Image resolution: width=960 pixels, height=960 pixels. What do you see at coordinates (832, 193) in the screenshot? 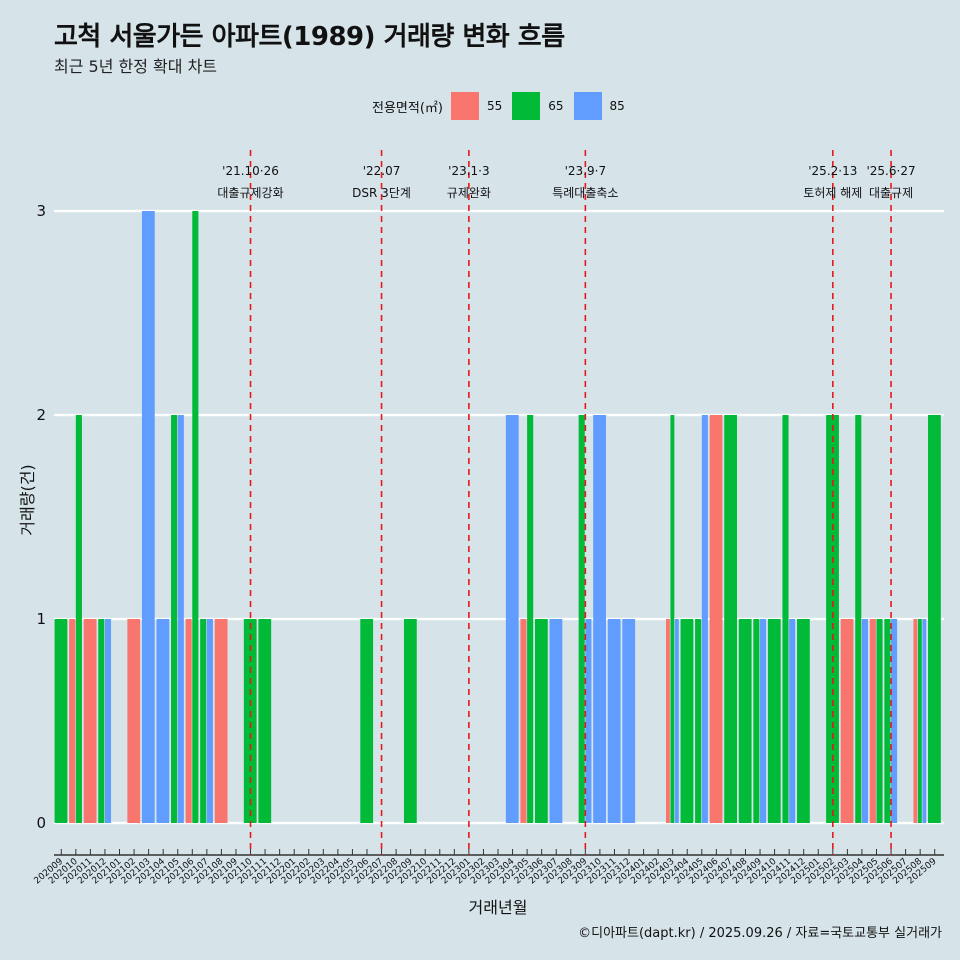
I see `annotation-label-202502: 토허제 해제` at bounding box center [832, 193].